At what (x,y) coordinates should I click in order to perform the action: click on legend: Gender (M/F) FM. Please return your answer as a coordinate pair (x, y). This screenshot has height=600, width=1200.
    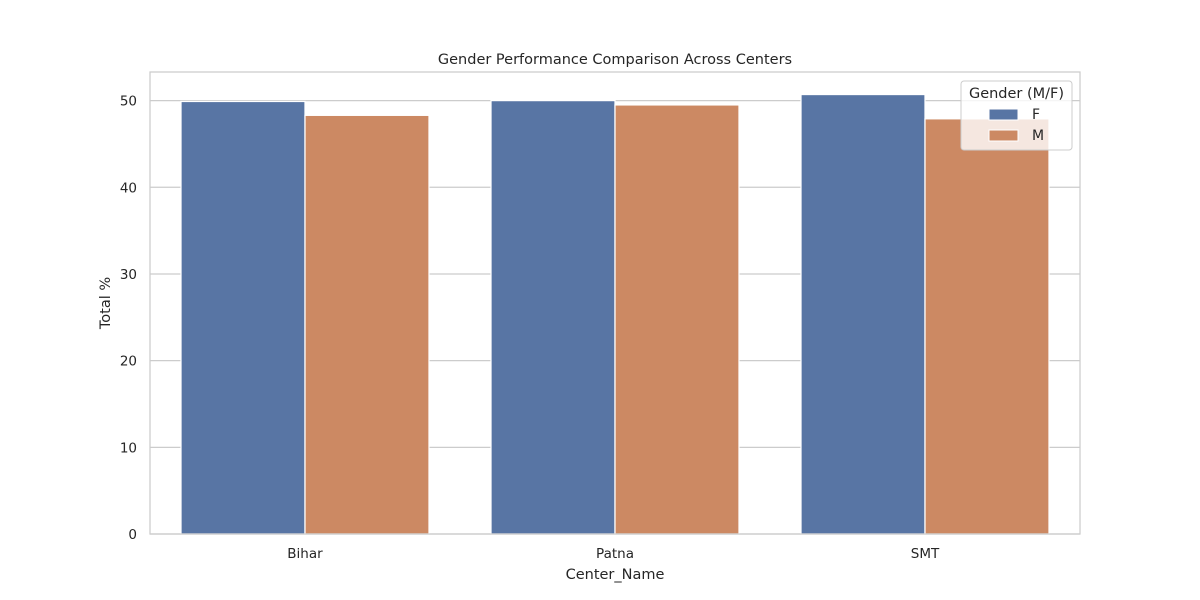
    Looking at the image, I should click on (1016, 115).